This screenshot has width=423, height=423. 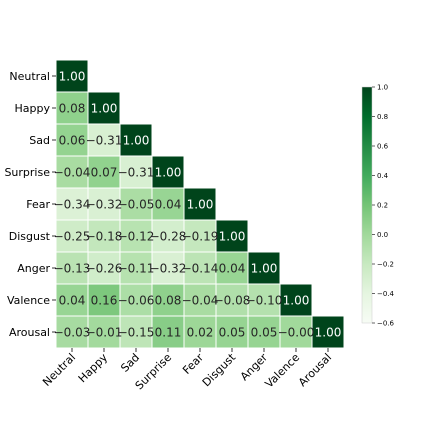 I want to click on cell-value-label: 0.06, so click(x=72, y=141).